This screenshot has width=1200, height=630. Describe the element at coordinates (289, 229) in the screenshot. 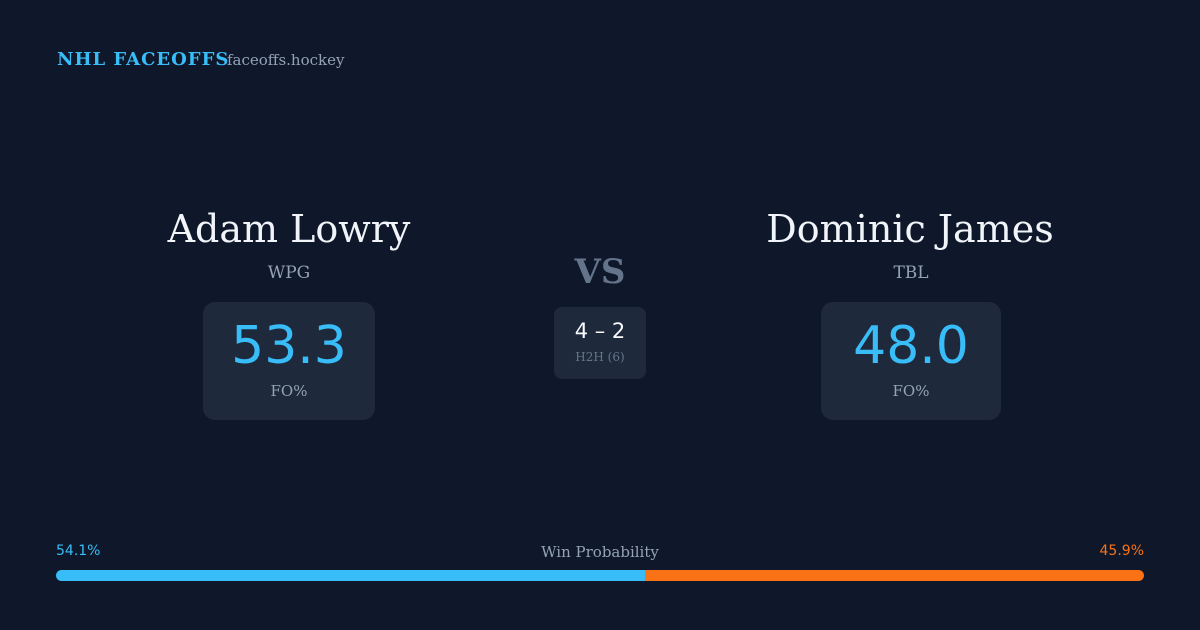

I see `player-name: Adam Lowry` at that location.